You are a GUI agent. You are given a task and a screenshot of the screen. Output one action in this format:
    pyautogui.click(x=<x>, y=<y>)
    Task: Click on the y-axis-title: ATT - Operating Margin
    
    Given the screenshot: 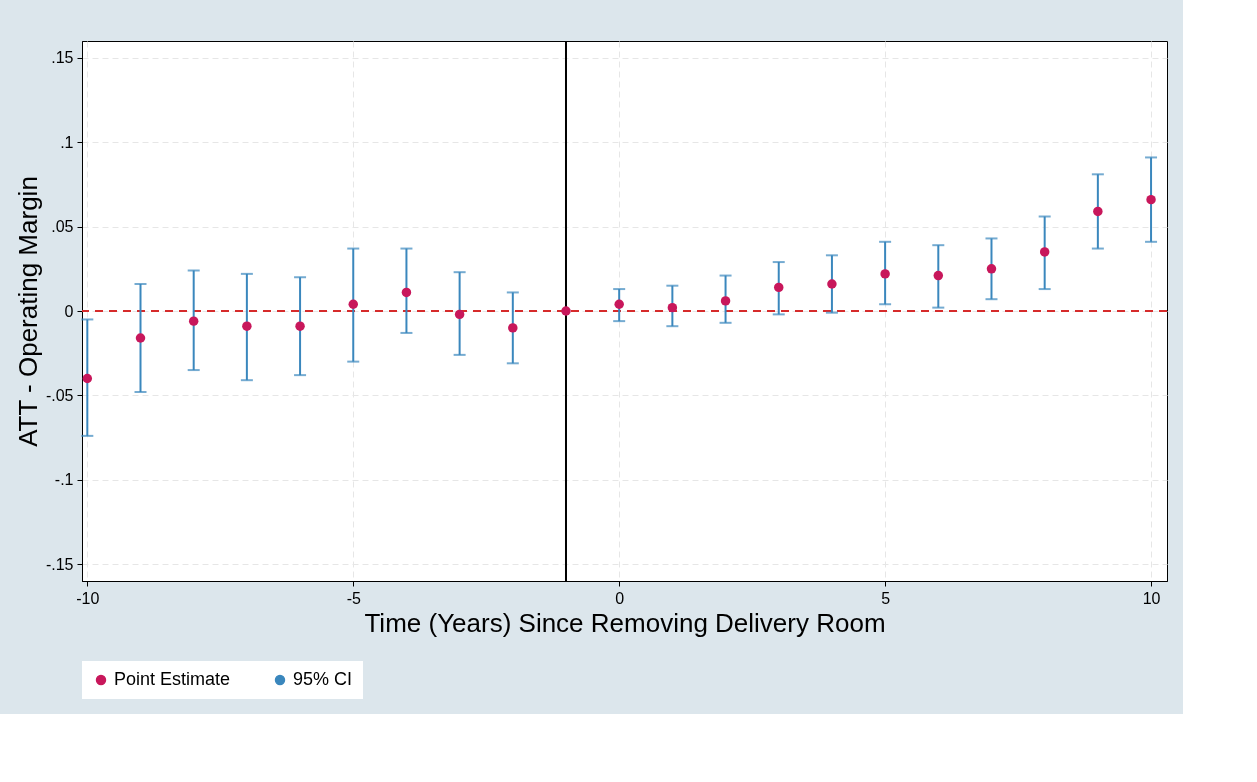 What is the action you would take?
    pyautogui.click(x=27, y=311)
    